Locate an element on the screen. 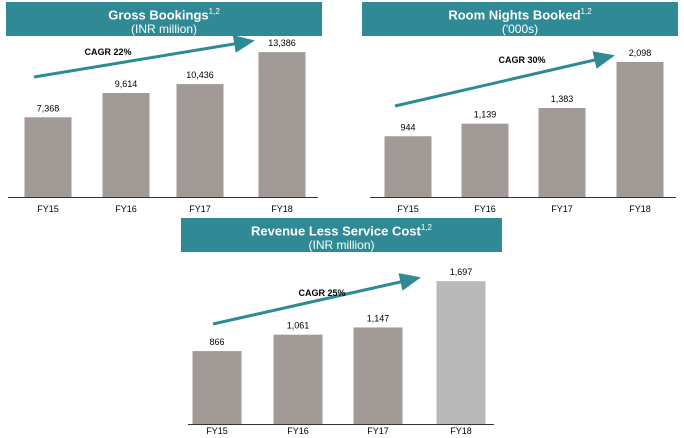 This screenshot has height=438, width=684. room-nights-title: Room Nights Booked1,2 is located at coordinates (520, 15).